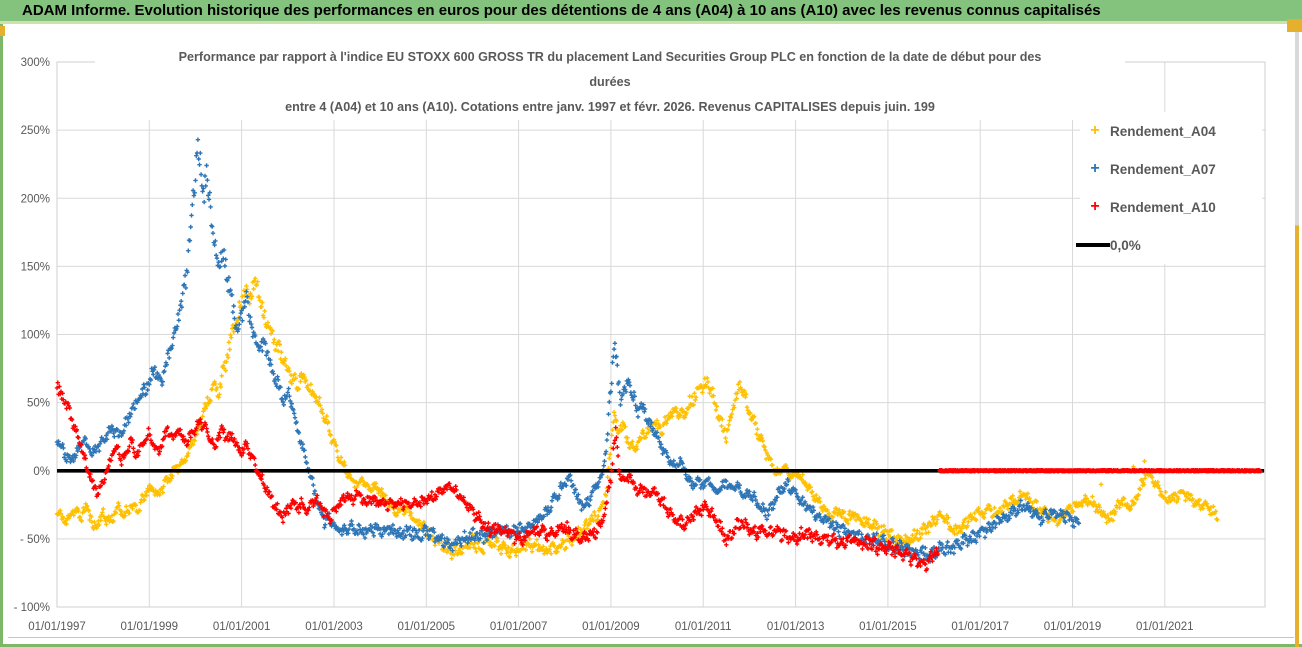  Describe the element at coordinates (41, 472) in the screenshot. I see `y-tick-label: 0%` at that location.